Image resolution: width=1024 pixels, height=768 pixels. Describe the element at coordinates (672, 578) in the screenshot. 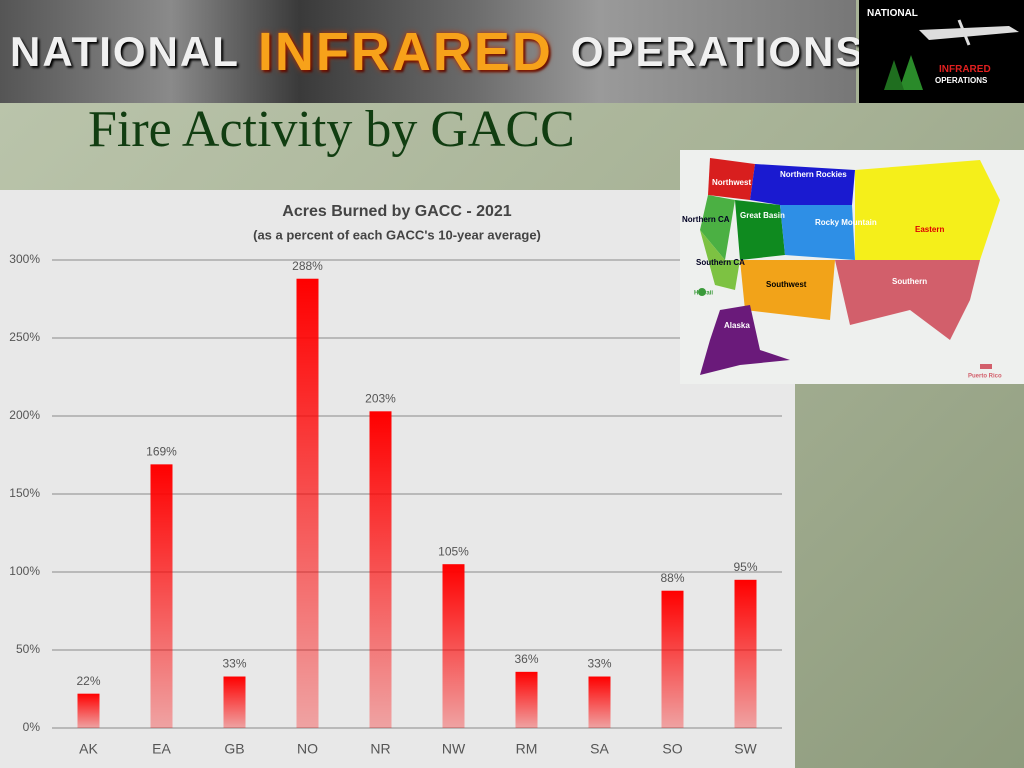

I see `value-label: 88%` at that location.